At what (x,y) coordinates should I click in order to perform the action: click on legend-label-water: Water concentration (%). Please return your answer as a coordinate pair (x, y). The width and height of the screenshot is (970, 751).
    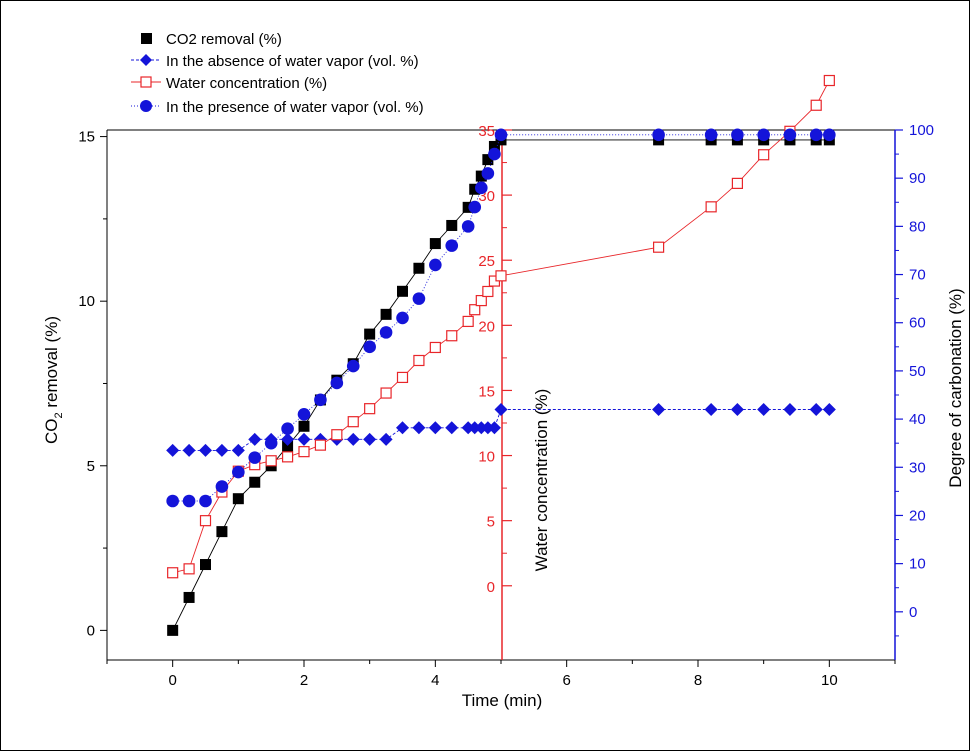
    Looking at the image, I should click on (246, 83).